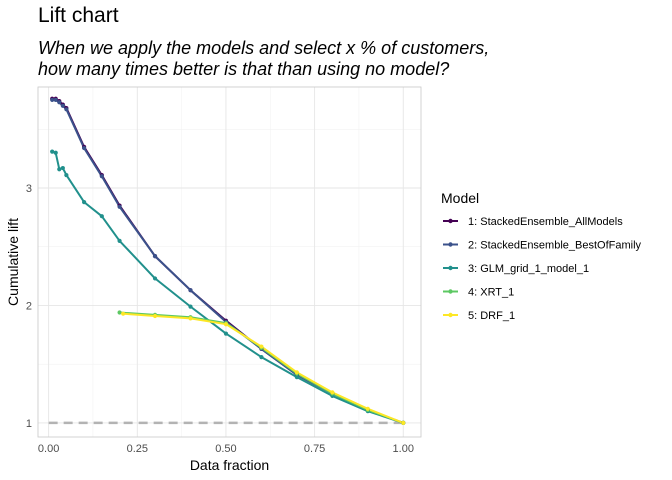 The width and height of the screenshot is (672, 480). I want to click on x-tick-label: 0.50, so click(225, 449).